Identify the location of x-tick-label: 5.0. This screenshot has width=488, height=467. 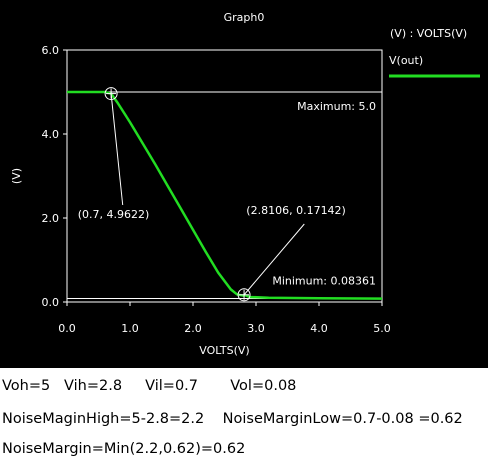
(382, 328).